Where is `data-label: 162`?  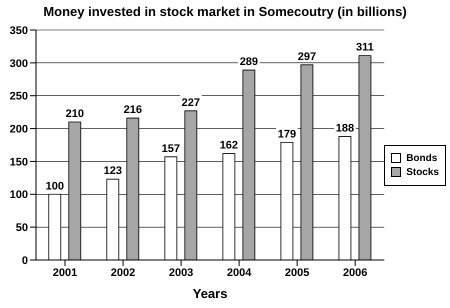
data-label: 162 is located at coordinates (229, 146).